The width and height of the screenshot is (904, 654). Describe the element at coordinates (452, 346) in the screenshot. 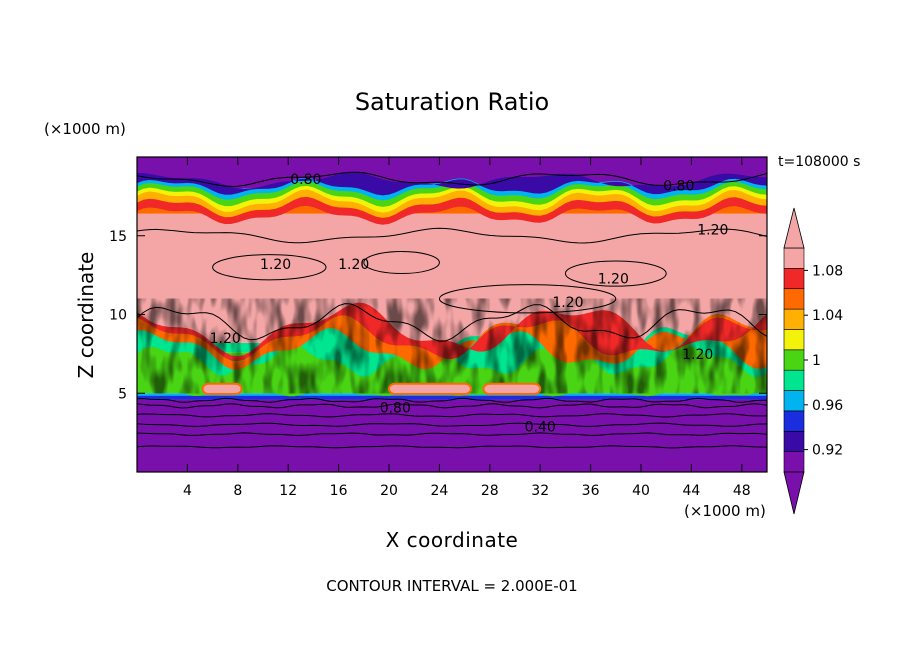

I see `field-texture` at that location.